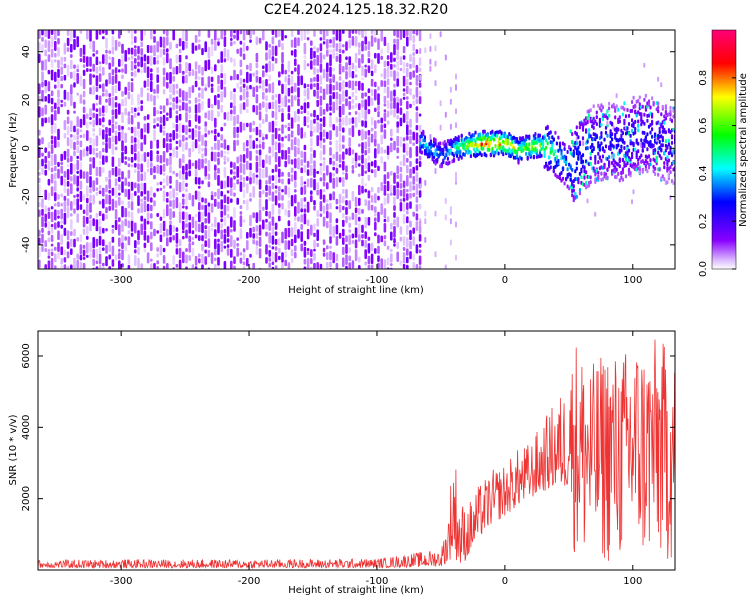 The width and height of the screenshot is (750, 600). Describe the element at coordinates (505, 280) in the screenshot. I see `x-tick-label: 0` at that location.